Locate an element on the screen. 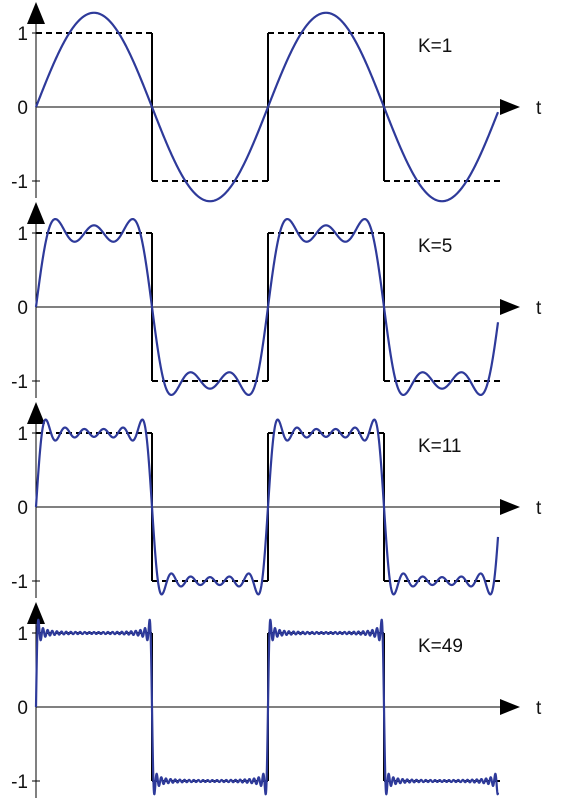 The image size is (563, 800). harmonics-label: K=1 is located at coordinates (435, 46).